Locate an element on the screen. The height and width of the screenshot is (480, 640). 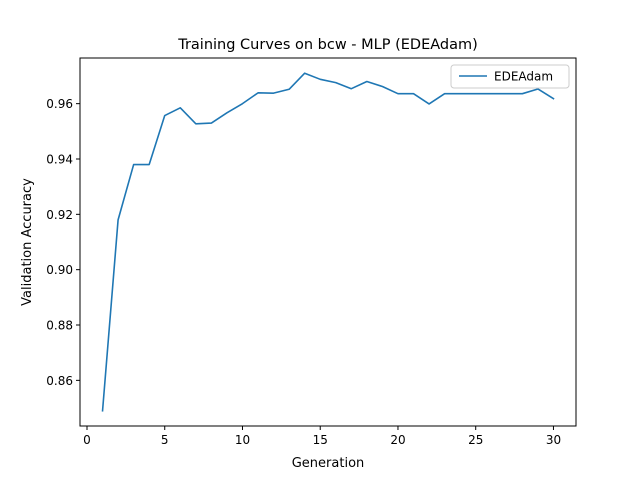
y-tick-label: 0.92 is located at coordinates (59, 215).